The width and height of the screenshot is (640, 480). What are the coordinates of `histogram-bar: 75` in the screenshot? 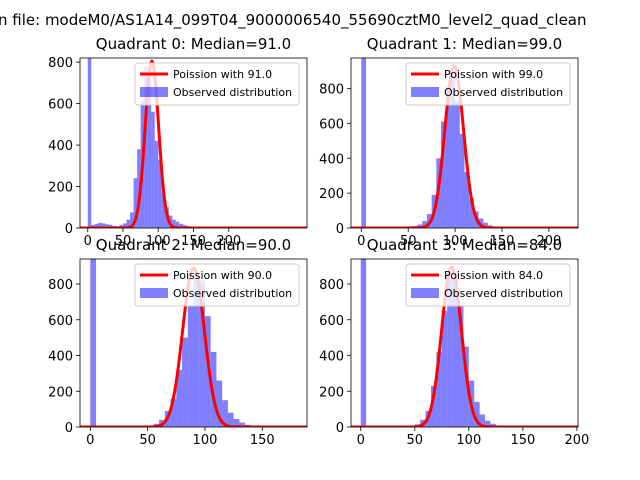 It's located at (132, 220).